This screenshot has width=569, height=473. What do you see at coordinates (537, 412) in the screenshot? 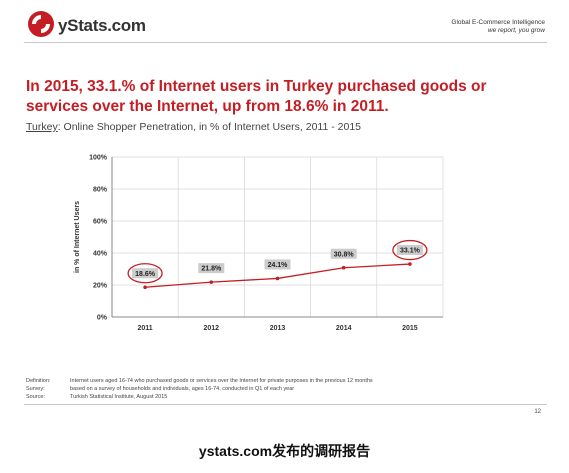
I see `page-number: 12` at bounding box center [537, 412].